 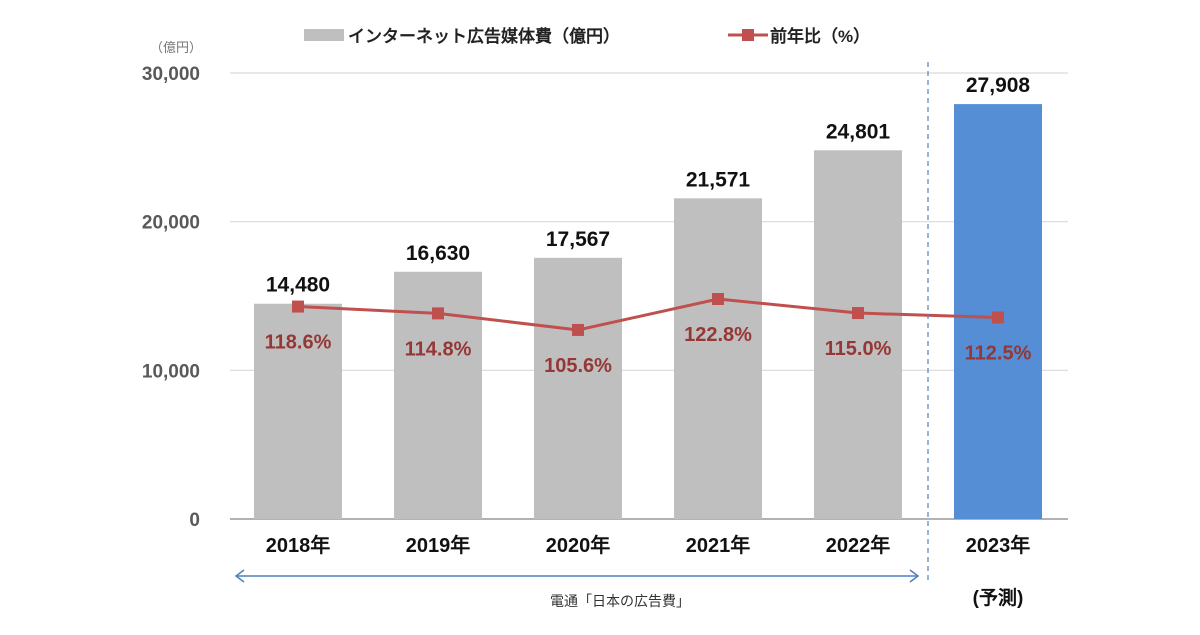 What do you see at coordinates (298, 285) in the screenshot?
I see `bar-value-label: 14,480` at bounding box center [298, 285].